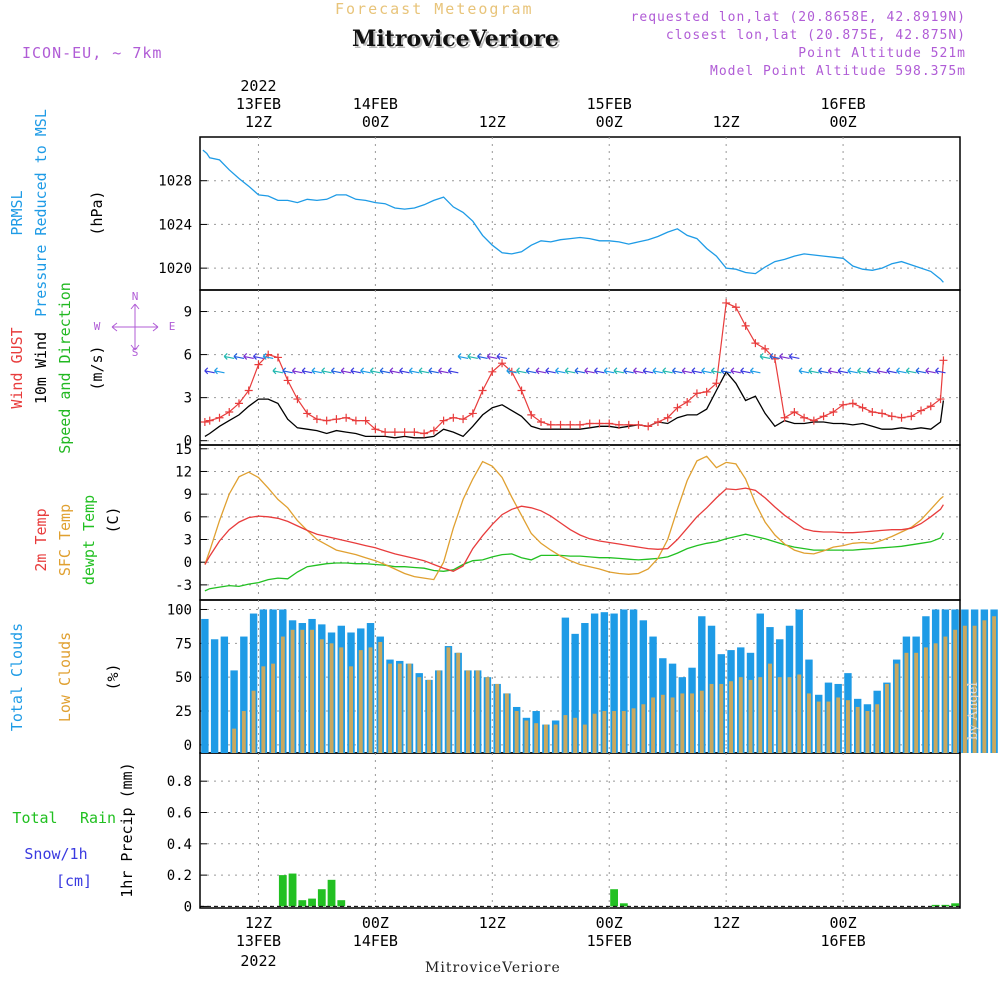 The height and width of the screenshot is (1000, 1000). I want to click on precip-snow-label: Snow/1h, so click(55, 854).